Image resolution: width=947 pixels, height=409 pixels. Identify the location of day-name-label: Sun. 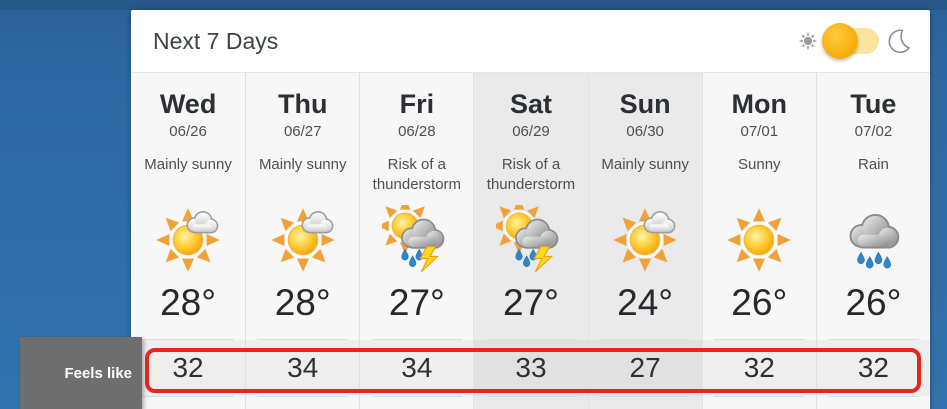
(645, 104).